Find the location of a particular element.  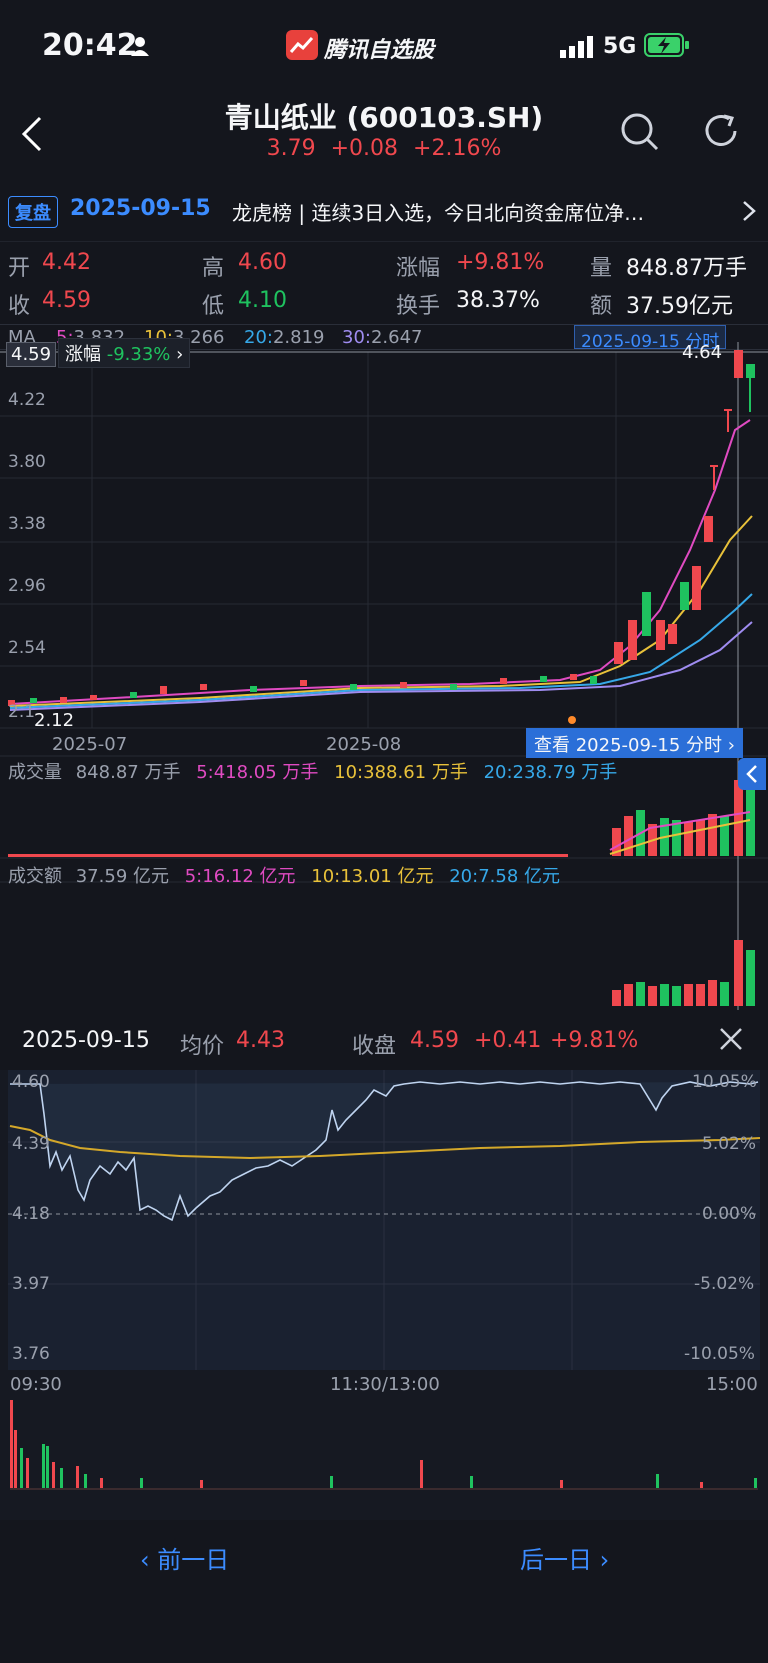

chevron-left-icon is located at coordinates (751, 774).